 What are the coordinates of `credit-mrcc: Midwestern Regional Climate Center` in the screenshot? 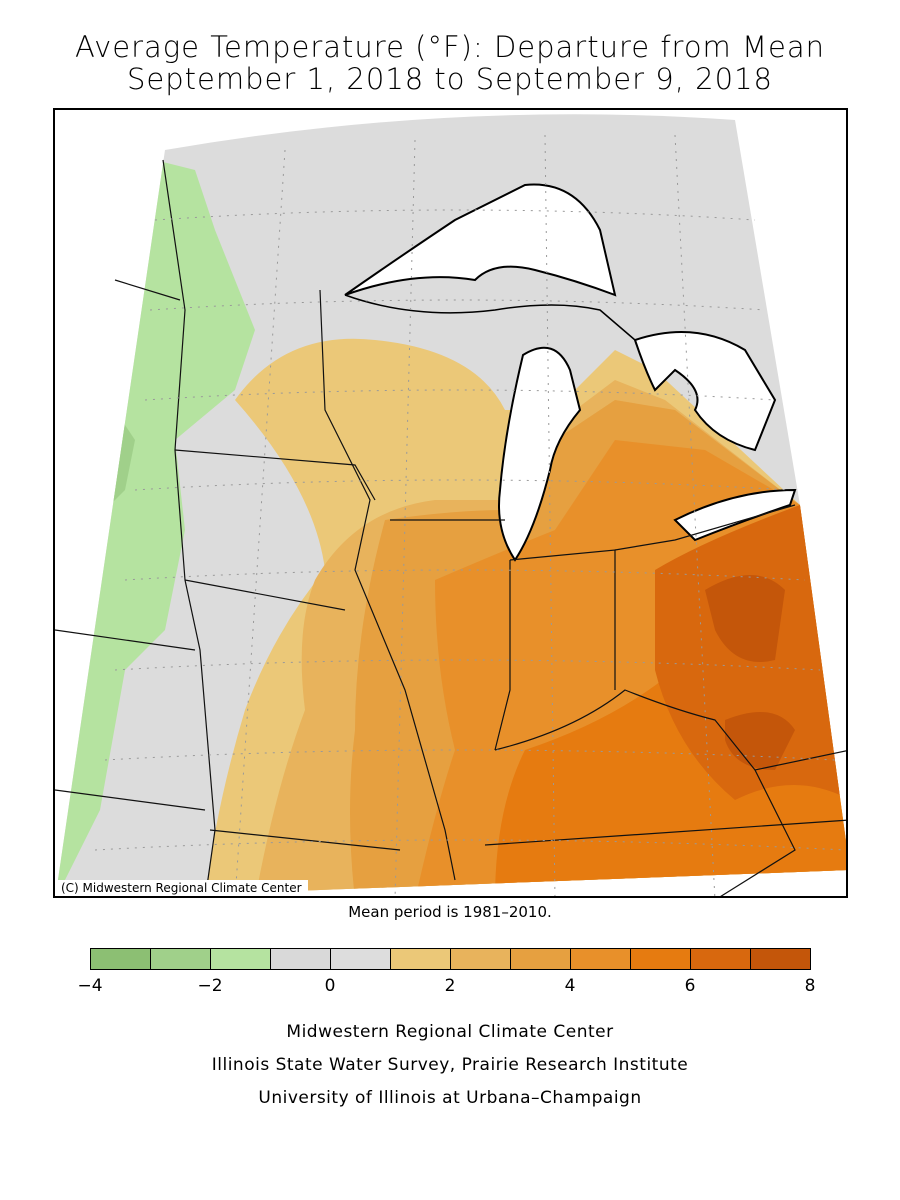 It's located at (450, 1032).